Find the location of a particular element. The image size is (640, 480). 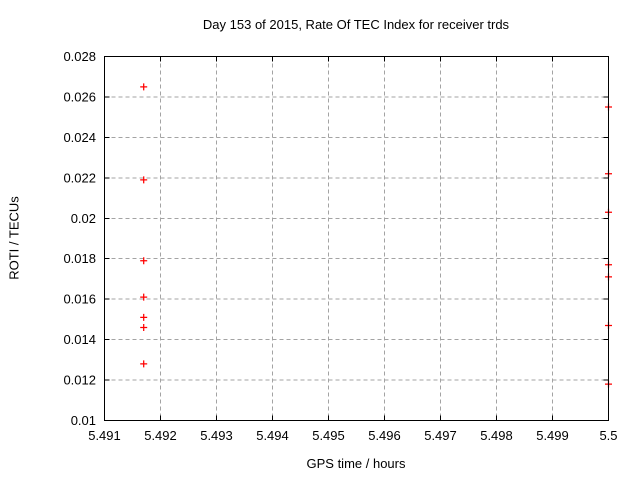

x-tick-label: 5.495 is located at coordinates (328, 435).